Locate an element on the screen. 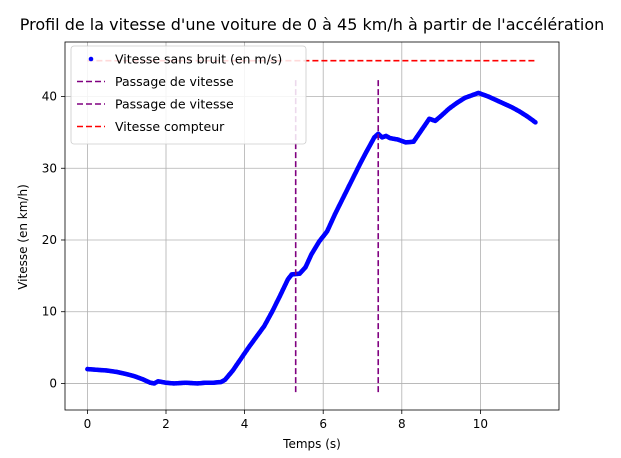 The width and height of the screenshot is (621, 458). legend-marker is located at coordinates (91, 59).